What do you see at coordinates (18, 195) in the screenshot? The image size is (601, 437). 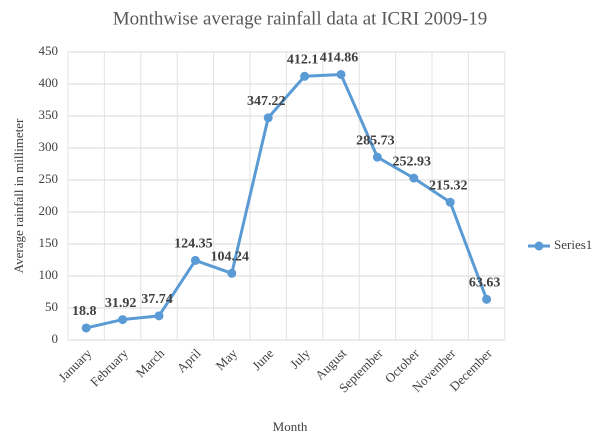 I see `y-axis-label: Average rainfall in millimeter` at bounding box center [18, 195].